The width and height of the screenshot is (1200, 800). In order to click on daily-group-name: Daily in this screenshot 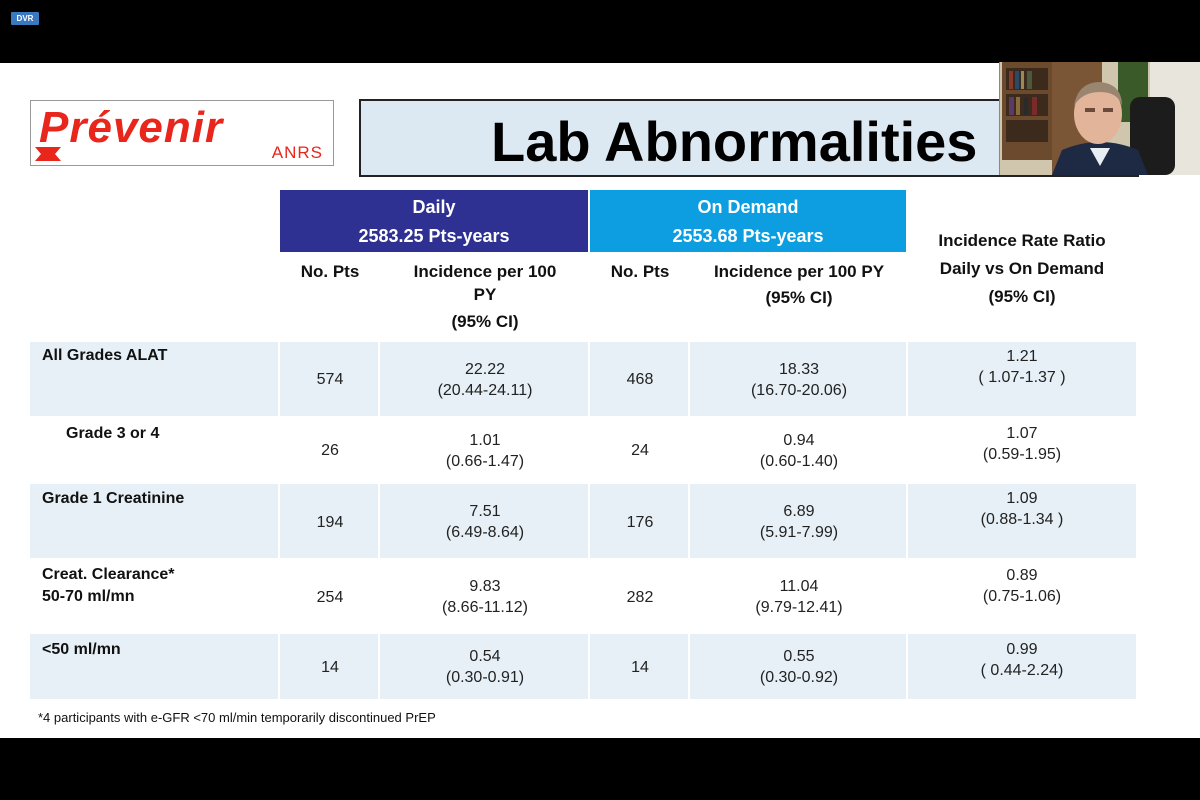, I will do `click(434, 207)`.